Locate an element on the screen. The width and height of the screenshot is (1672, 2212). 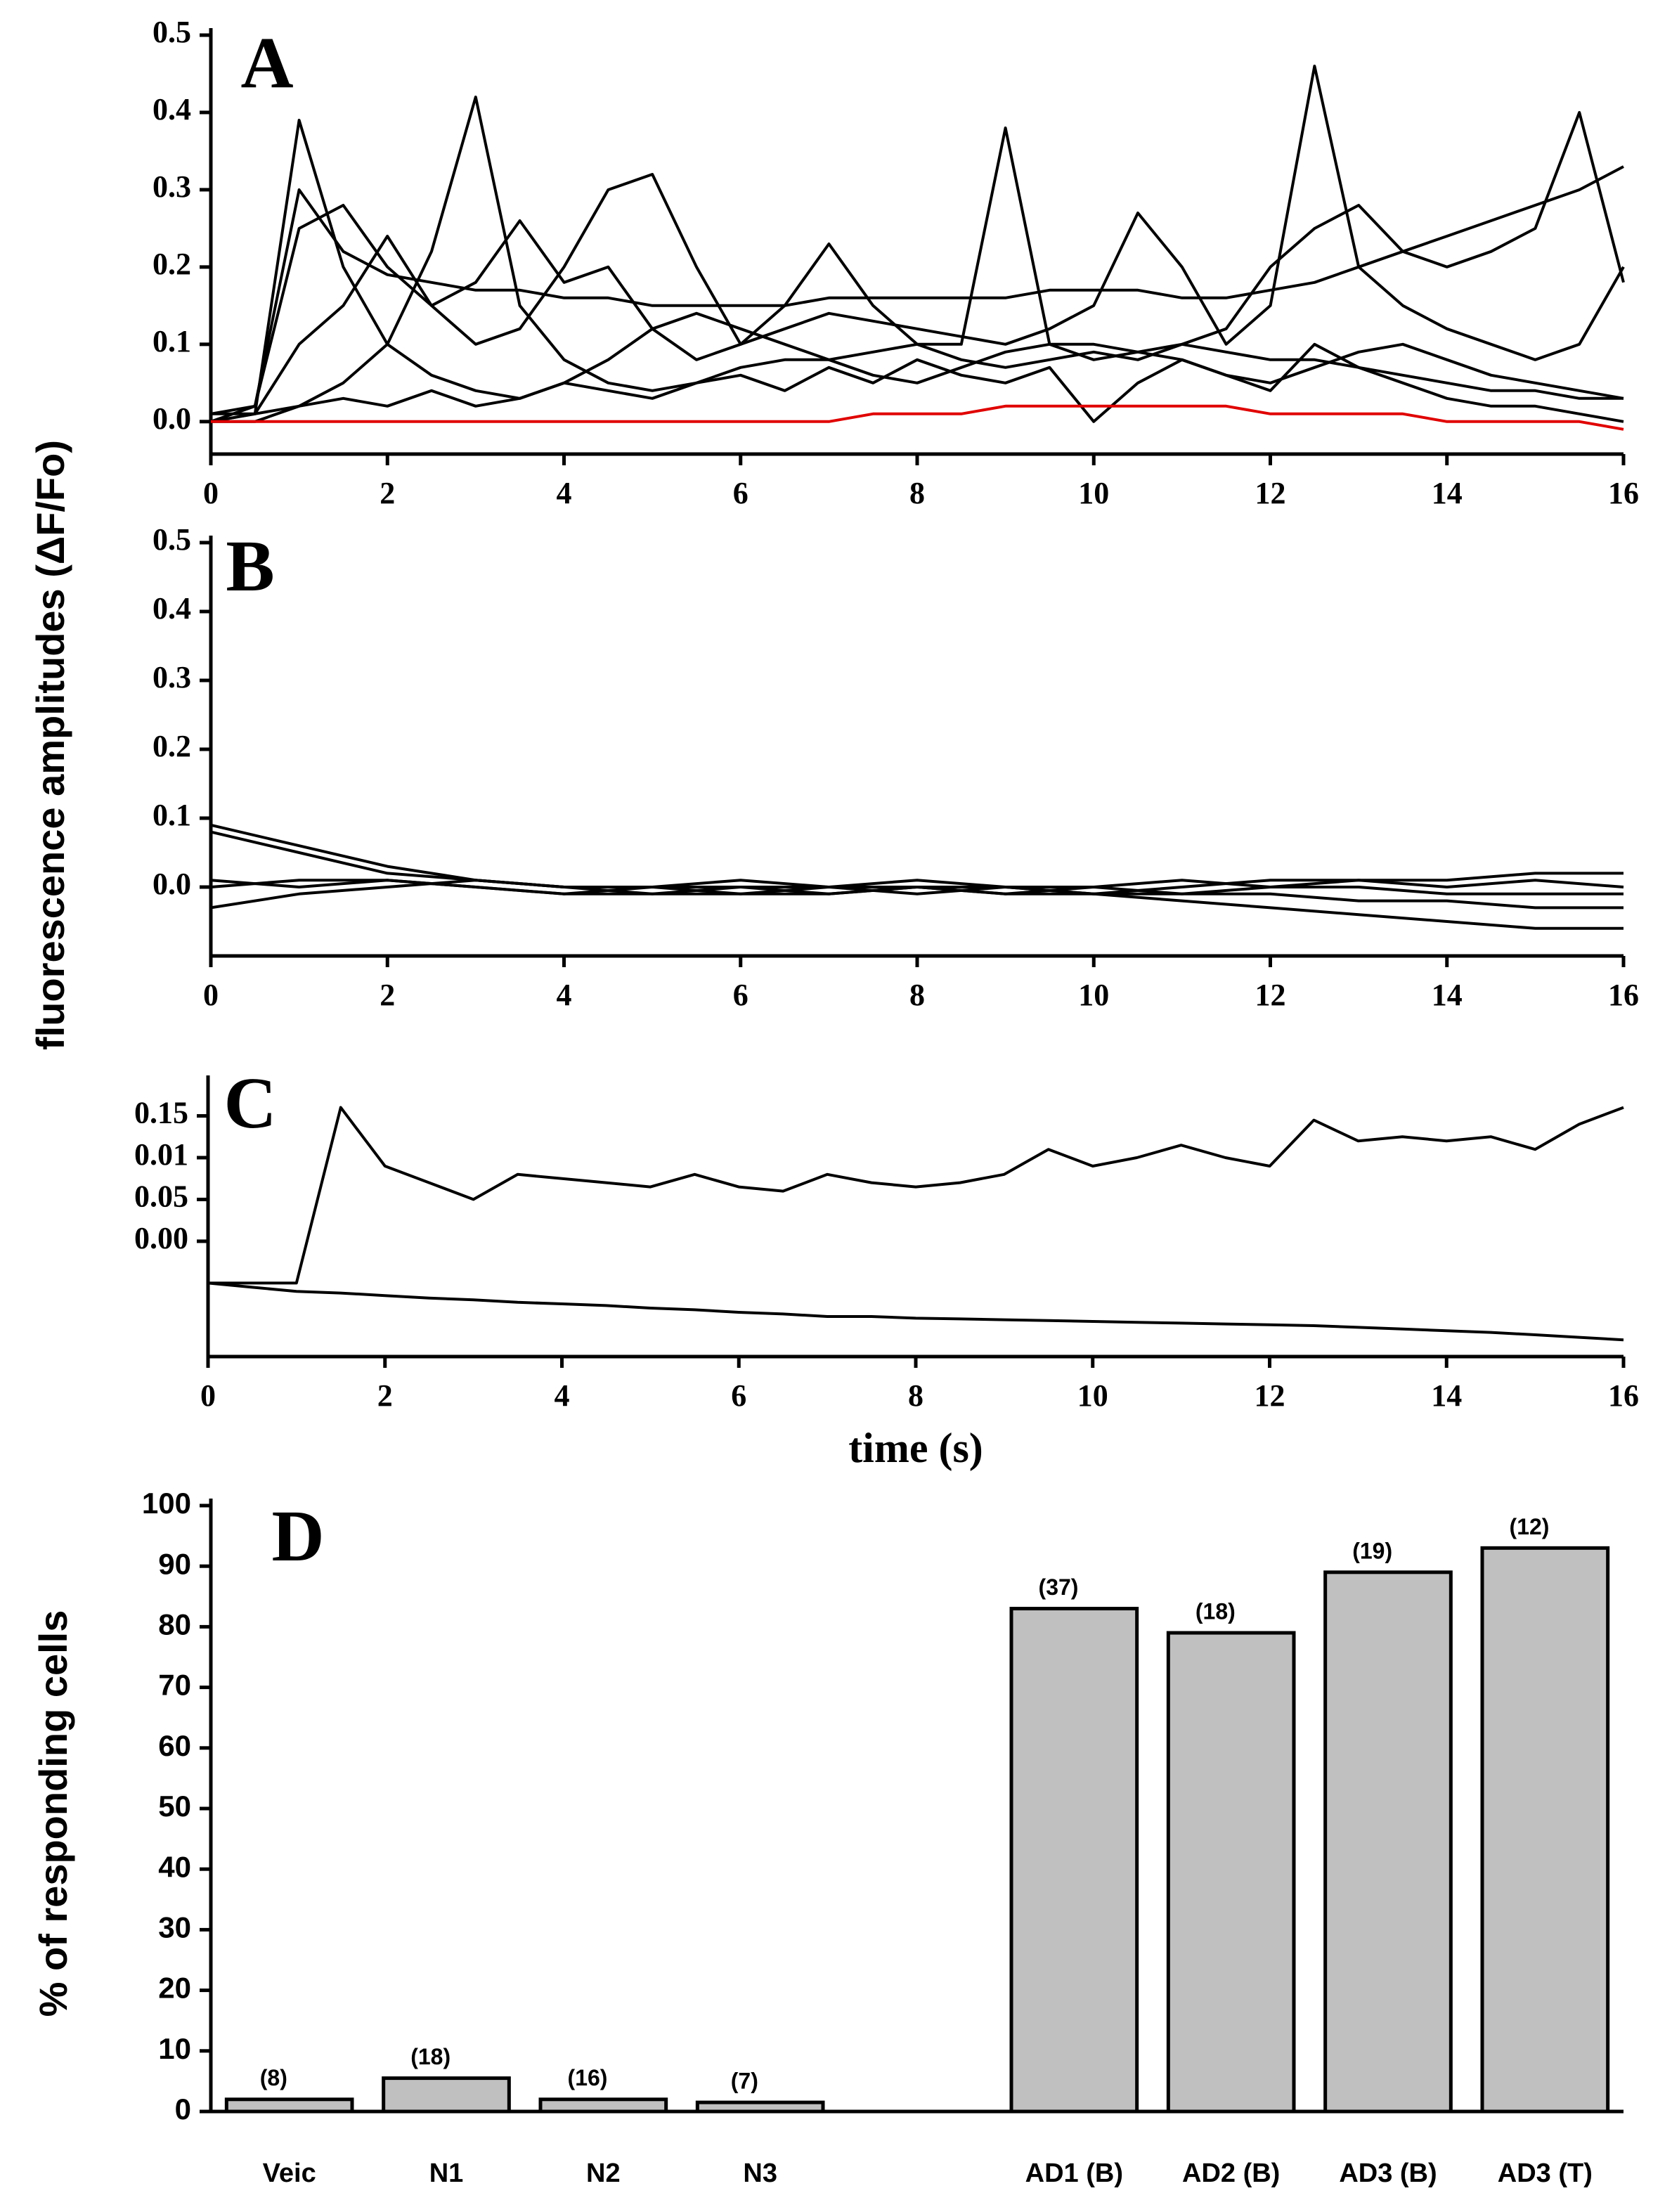
y-tick-label: 0.05 is located at coordinates (161, 1196).